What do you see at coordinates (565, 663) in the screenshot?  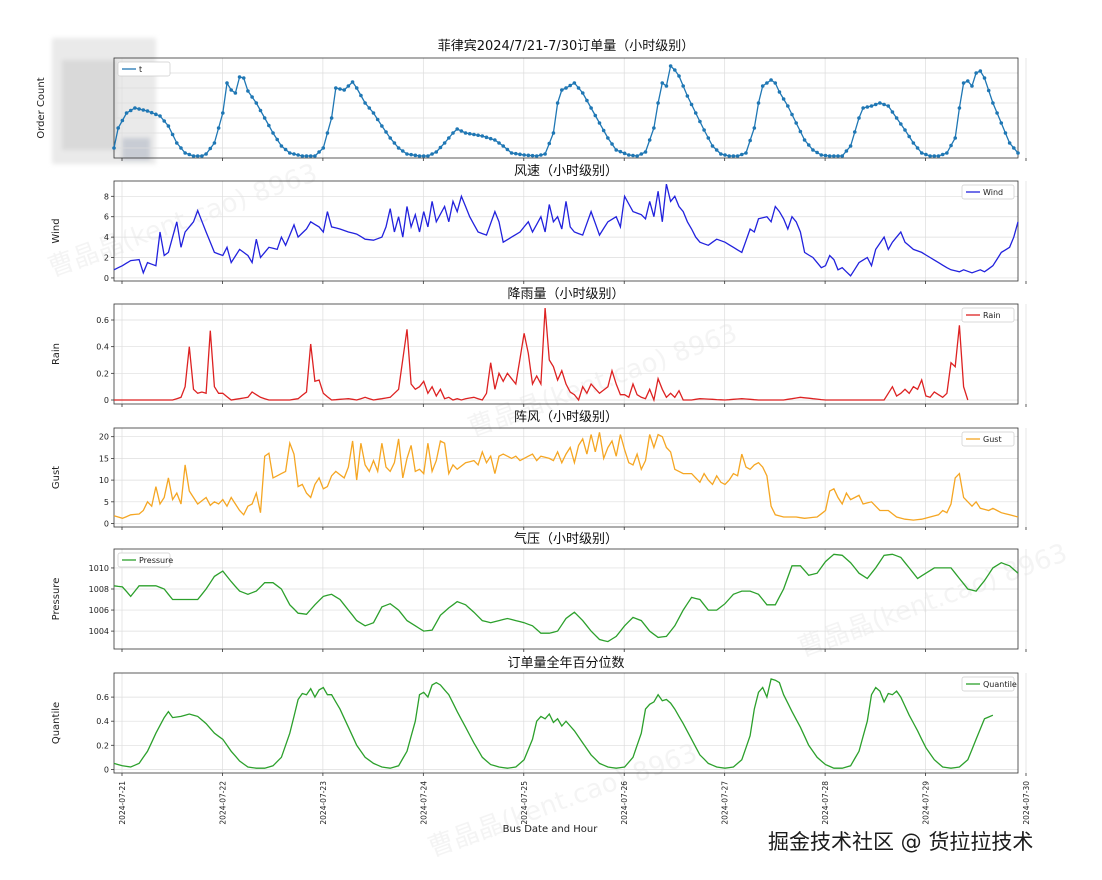 I see `panel-title: 订单量全年百分位数` at bounding box center [565, 663].